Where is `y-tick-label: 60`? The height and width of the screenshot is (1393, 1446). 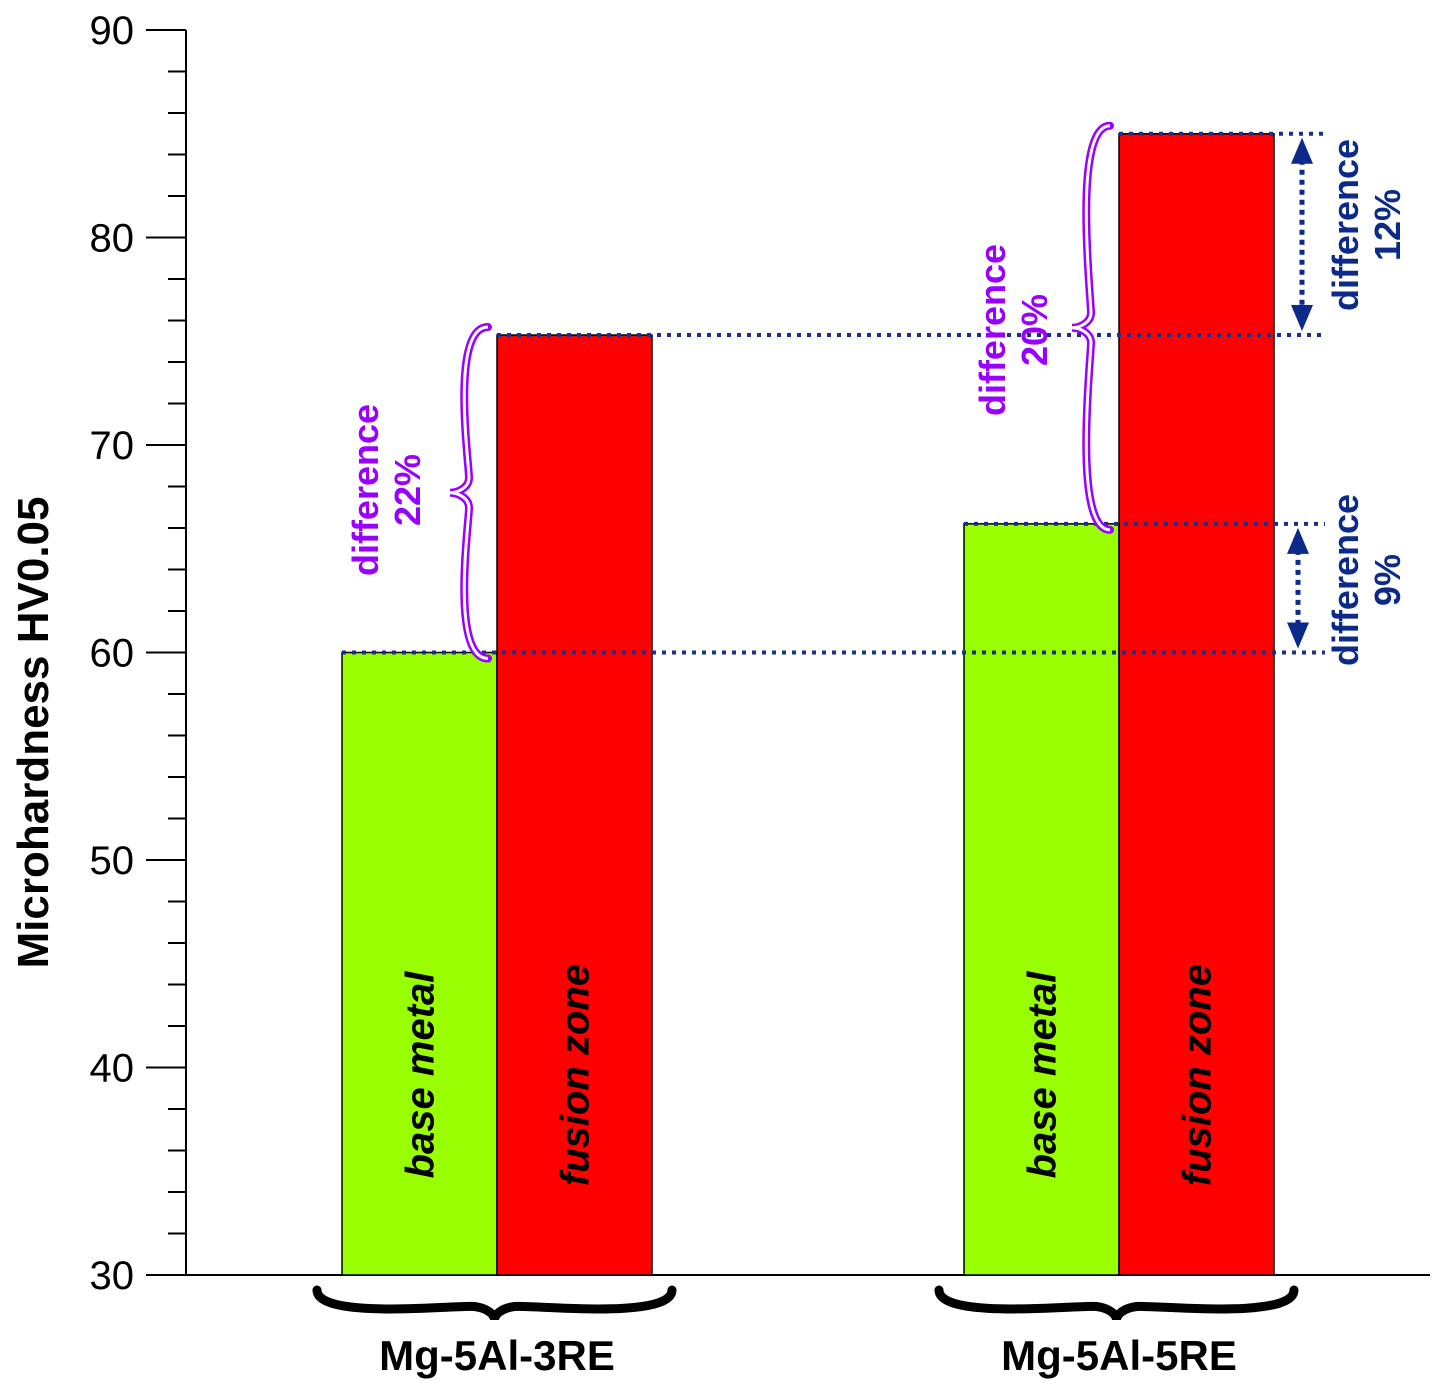
y-tick-label: 60 is located at coordinates (112, 654).